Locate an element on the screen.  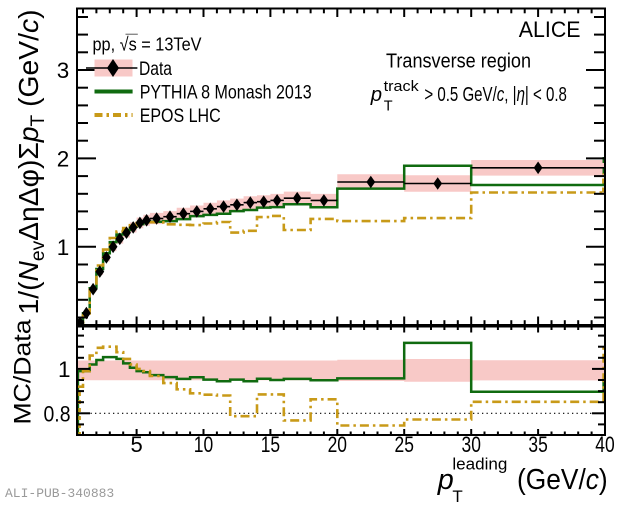
svg-text: (GeV/c) is located at coordinates (562, 480).